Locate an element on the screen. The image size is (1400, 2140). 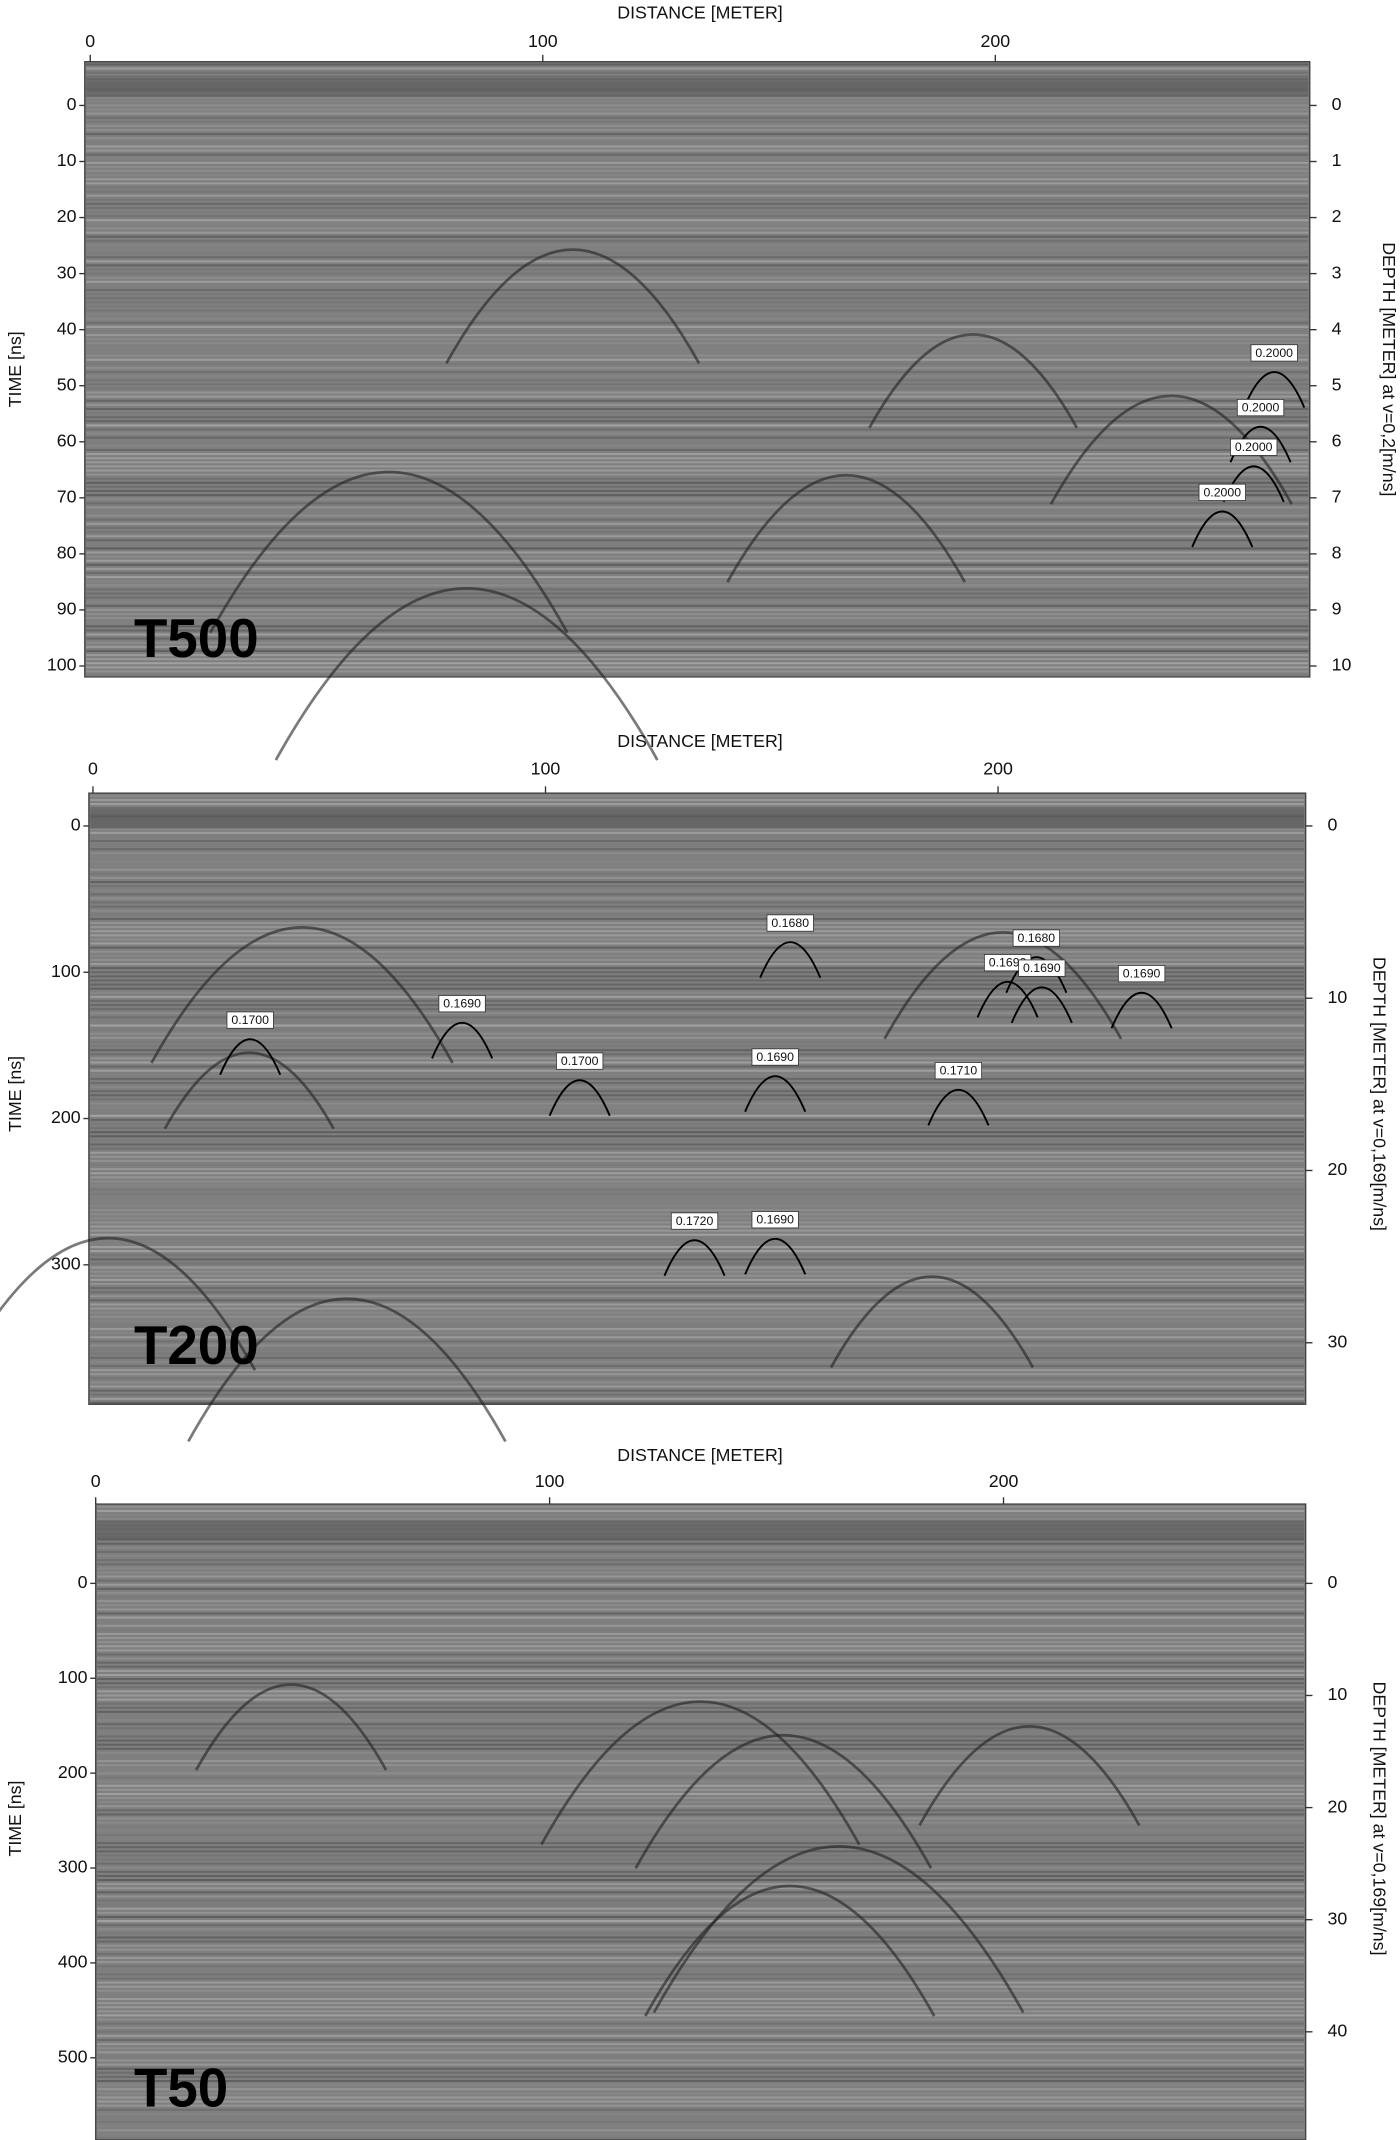
y-tick-label: 400 is located at coordinates (73, 1962).